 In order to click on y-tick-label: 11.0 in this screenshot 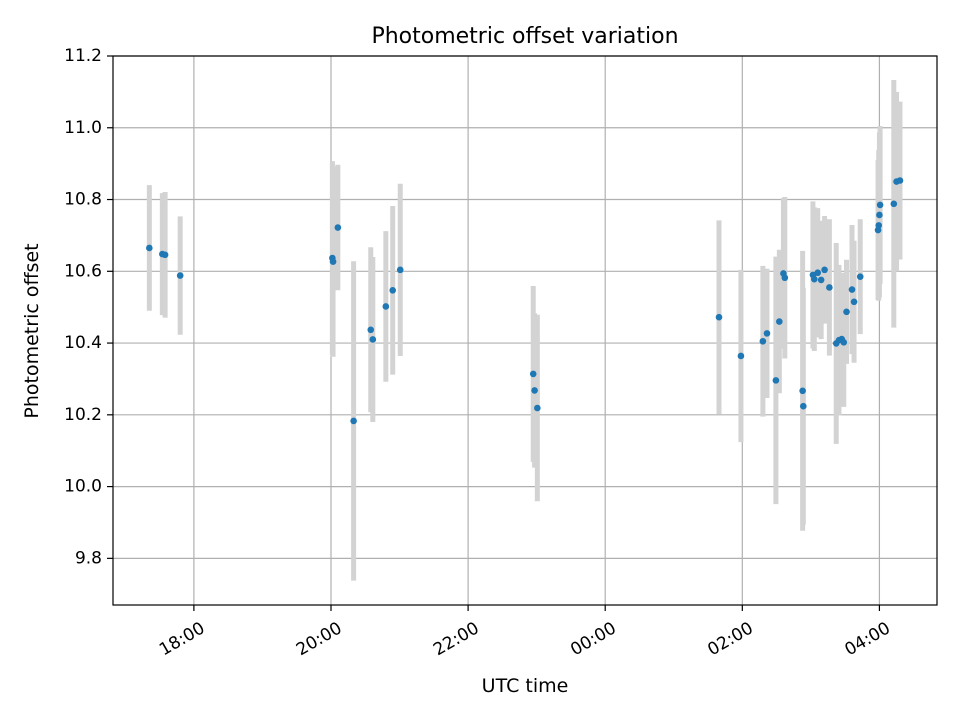, I will do `click(83, 128)`.